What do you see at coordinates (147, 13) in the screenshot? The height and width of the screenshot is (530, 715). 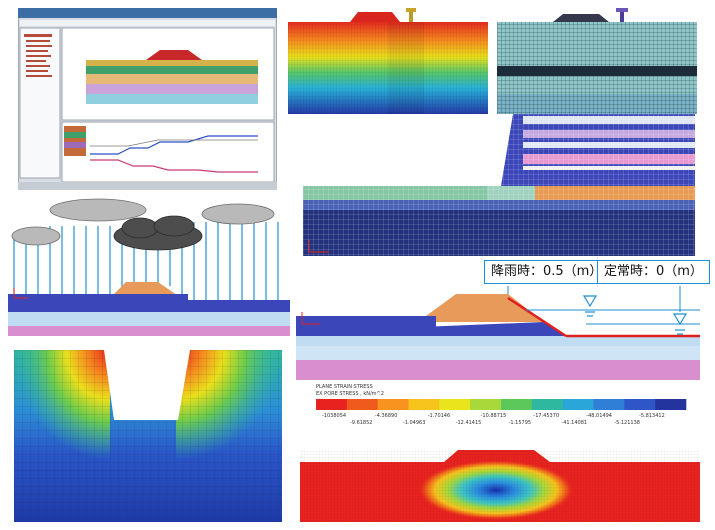 I see `window-title-bar` at bounding box center [147, 13].